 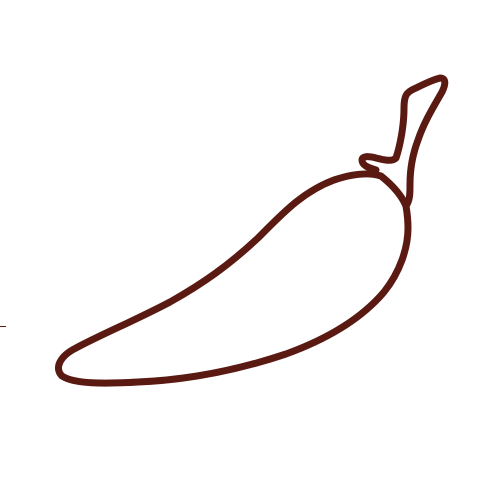 What do you see at coordinates (403, 142) in the screenshot?
I see `pepper-stem-outline` at bounding box center [403, 142].